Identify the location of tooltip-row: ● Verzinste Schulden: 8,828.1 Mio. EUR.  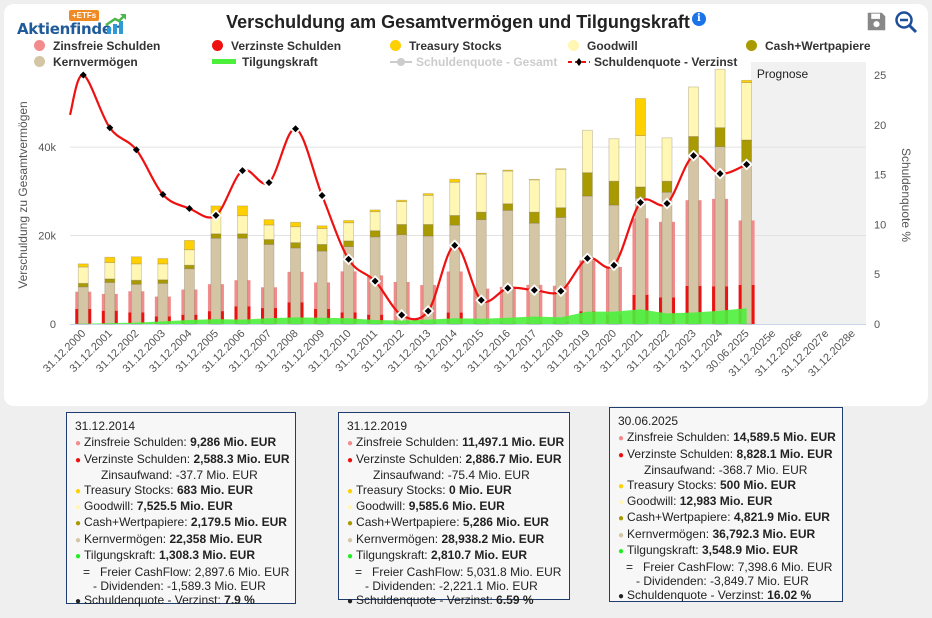
(726, 455).